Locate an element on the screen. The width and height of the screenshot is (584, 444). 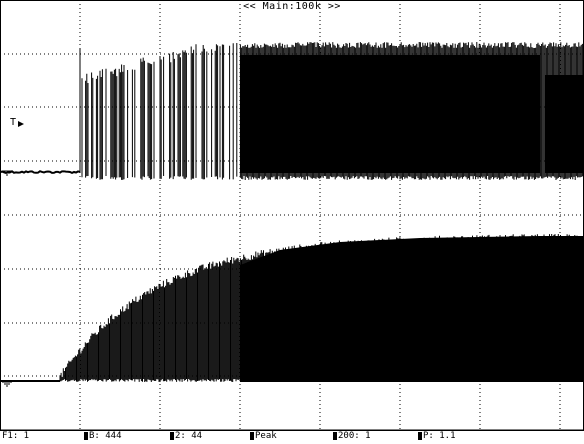
status-segment-label: Peak is located at coordinates (266, 436).